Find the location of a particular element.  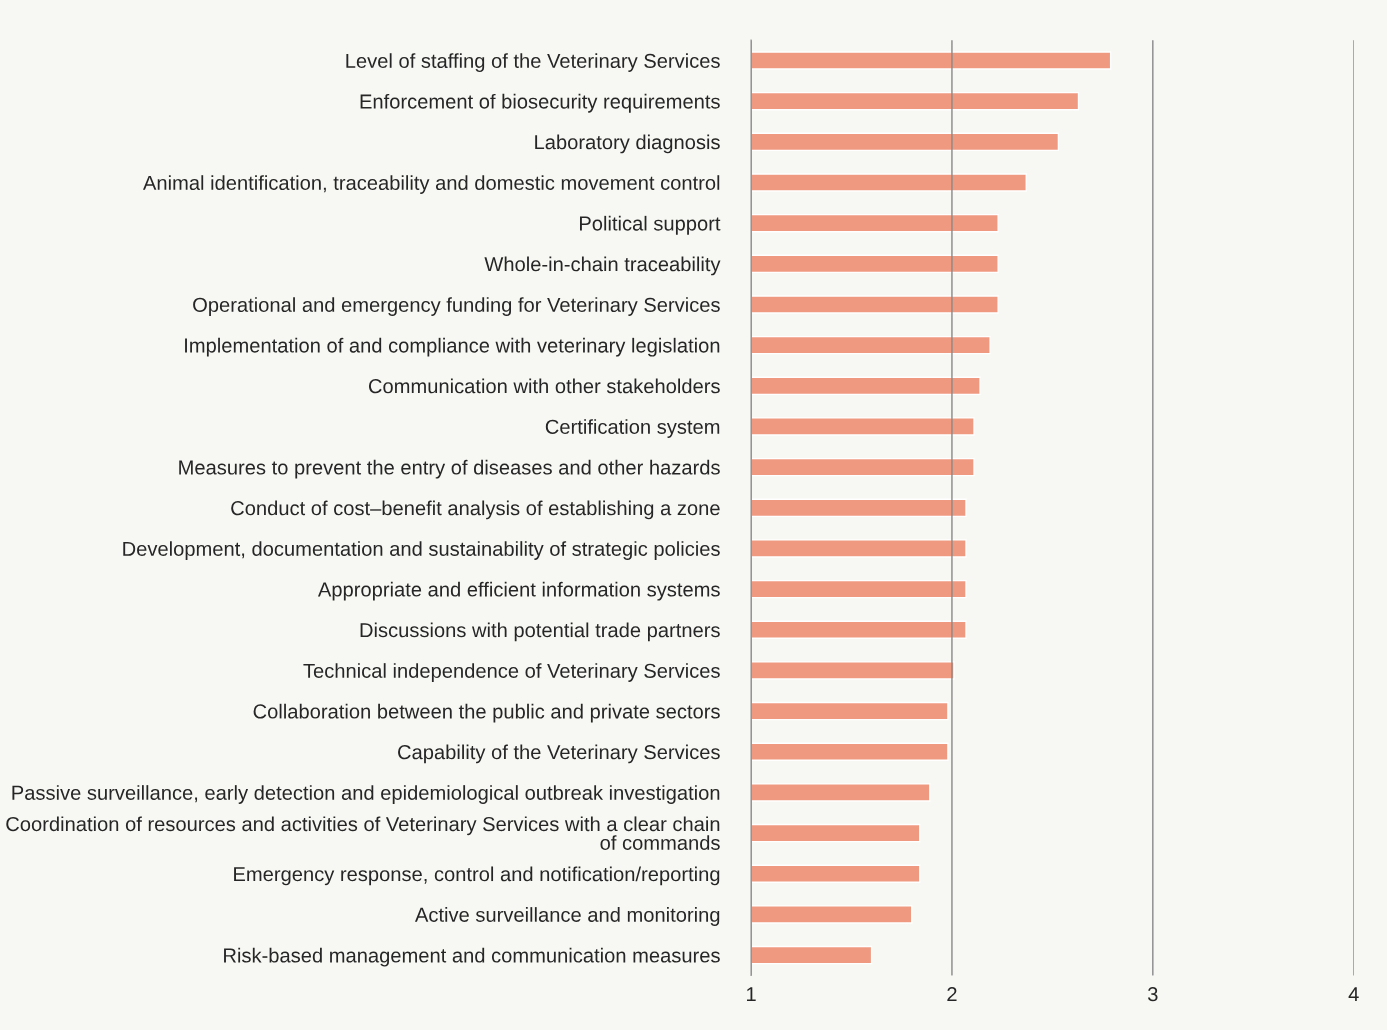

y-tick-label: Discussions with potential trade partners is located at coordinates (540, 632).